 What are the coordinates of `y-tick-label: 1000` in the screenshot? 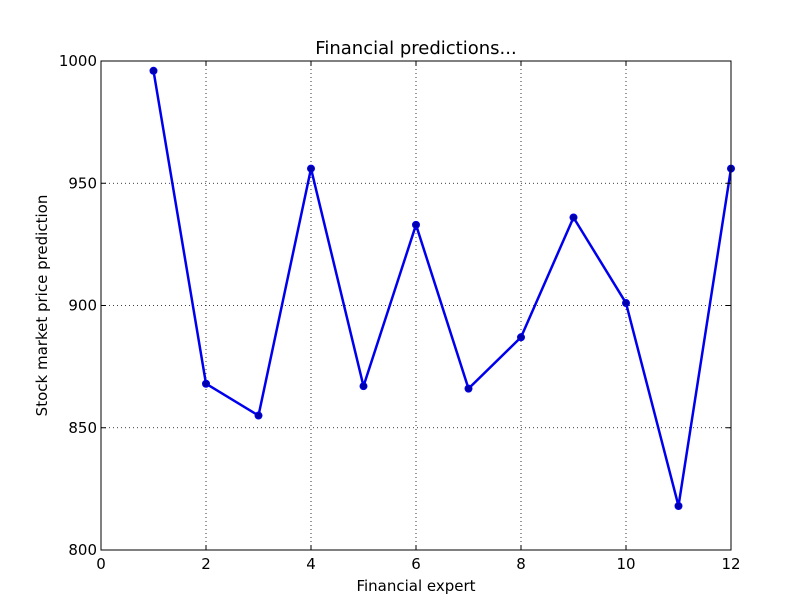 It's located at (78, 61).